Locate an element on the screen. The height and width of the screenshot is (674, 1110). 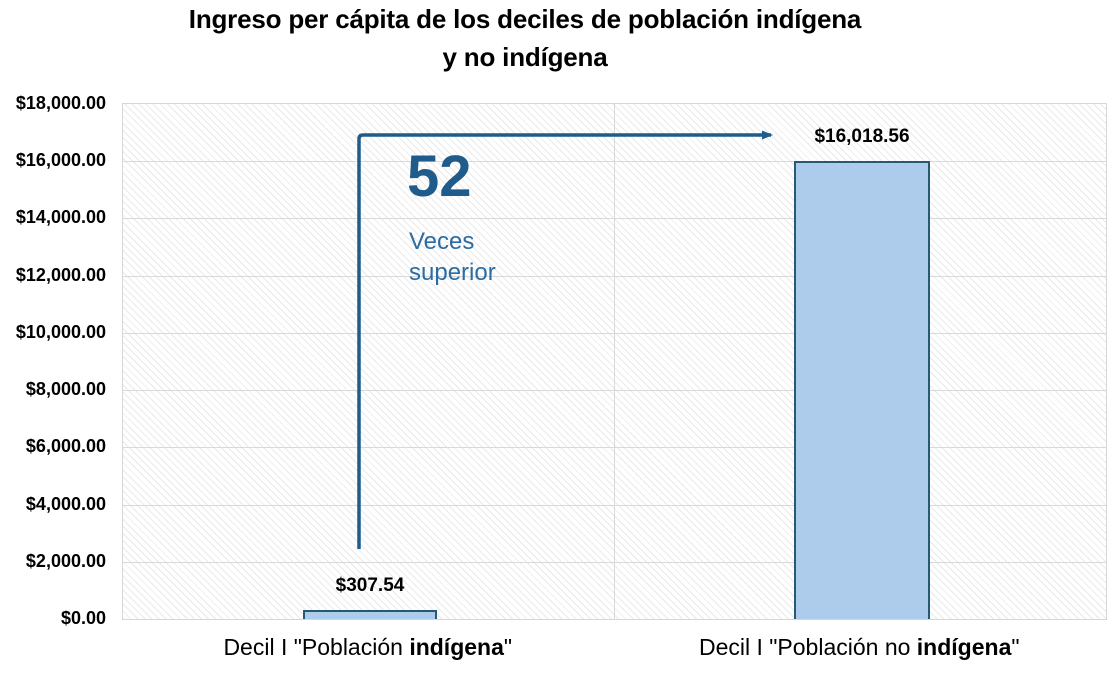
y-tick-label: $2,000.00 is located at coordinates (65, 560).